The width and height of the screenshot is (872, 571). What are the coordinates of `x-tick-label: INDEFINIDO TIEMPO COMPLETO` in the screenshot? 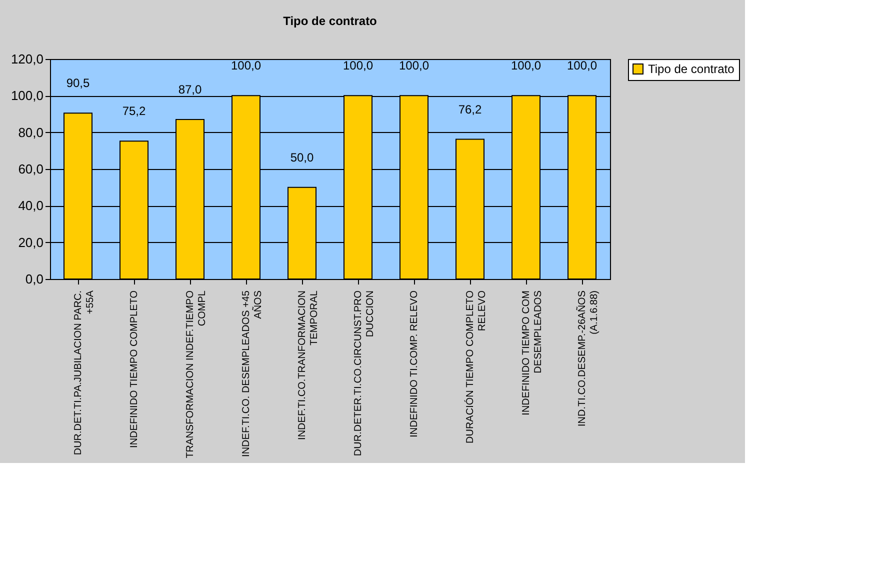 It's located at (134, 369).